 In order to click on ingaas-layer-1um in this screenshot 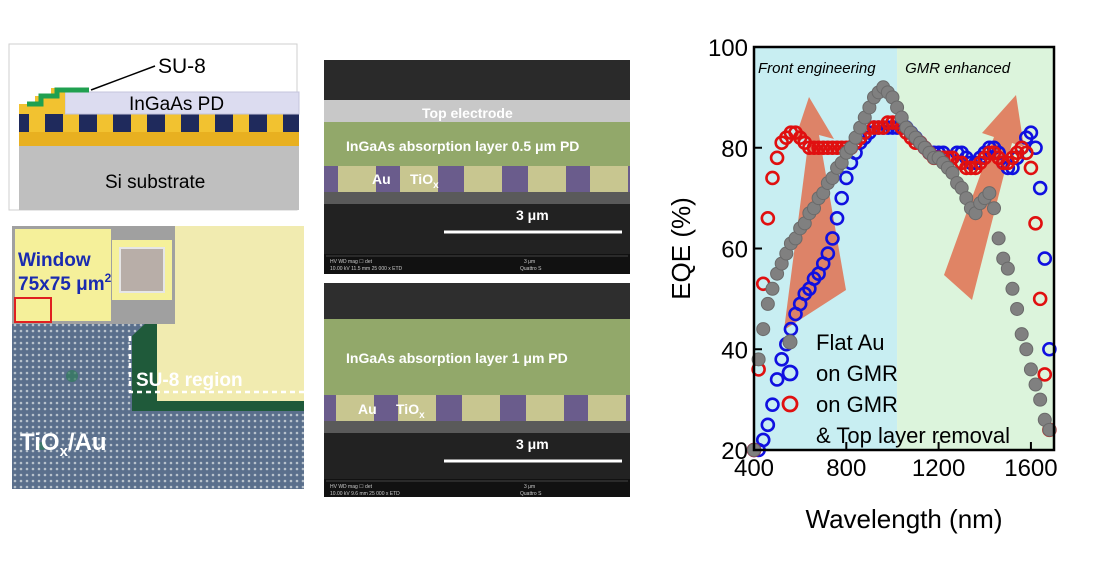, I will do `click(477, 357)`.